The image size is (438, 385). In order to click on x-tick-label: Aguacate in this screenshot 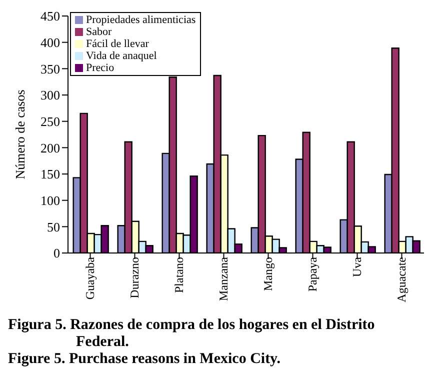, I will do `click(401, 279)`.